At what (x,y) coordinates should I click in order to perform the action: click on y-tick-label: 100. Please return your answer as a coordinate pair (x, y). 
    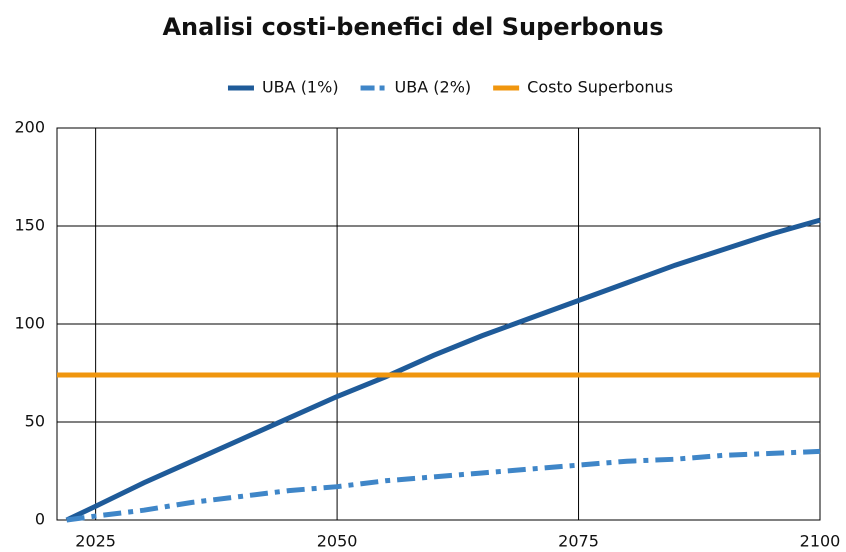
    Looking at the image, I should click on (29, 323).